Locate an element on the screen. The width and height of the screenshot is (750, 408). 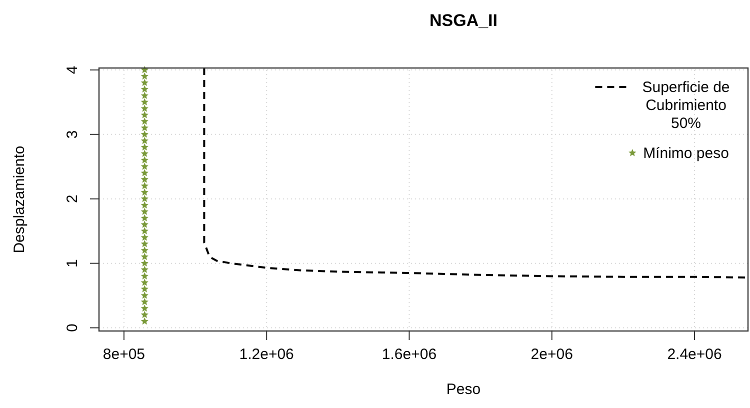
x-axis-title: Peso is located at coordinates (463, 389).